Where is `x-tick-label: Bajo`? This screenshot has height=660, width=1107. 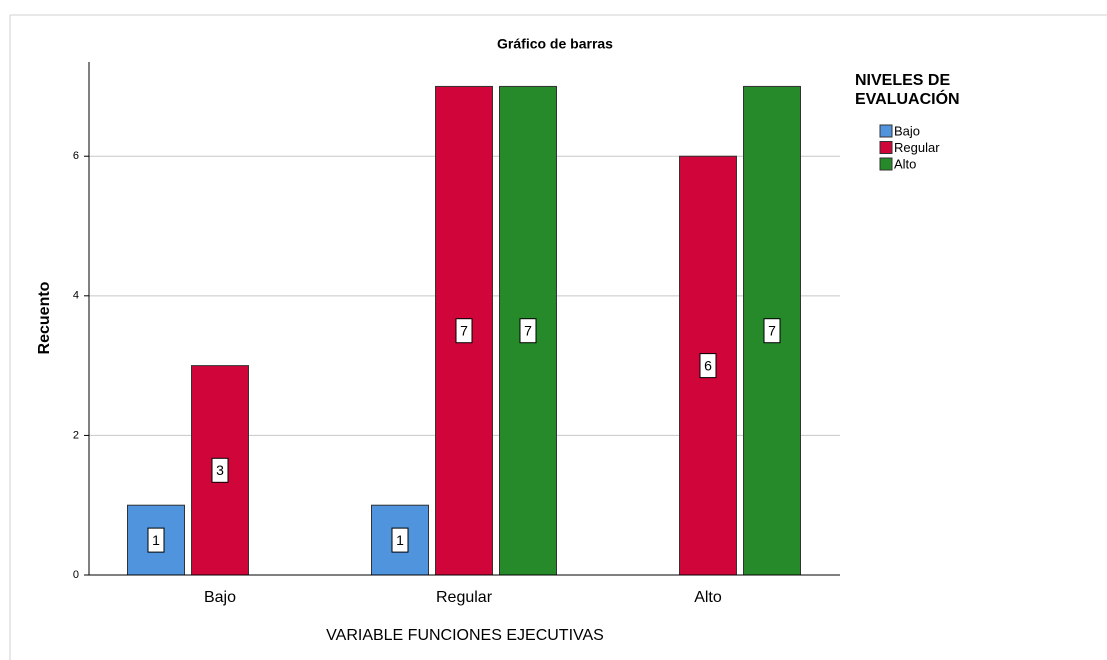
x-tick-label: Bajo is located at coordinates (220, 597).